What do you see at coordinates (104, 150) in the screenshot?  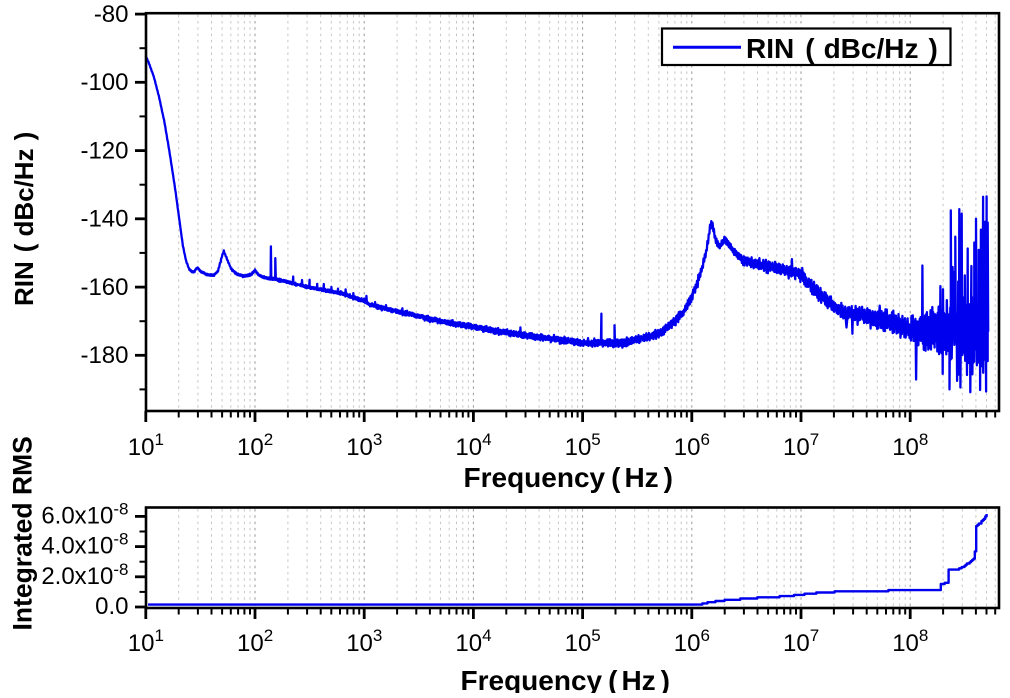 I see `svg-text: -120` at bounding box center [104, 150].